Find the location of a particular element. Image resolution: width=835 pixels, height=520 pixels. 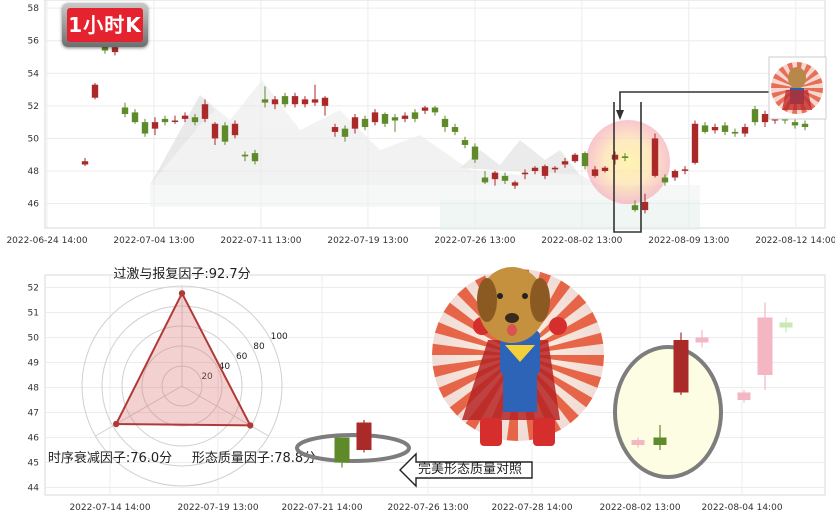

top-x-tick-label: 2022-07-26 13:00 is located at coordinates (474, 241).